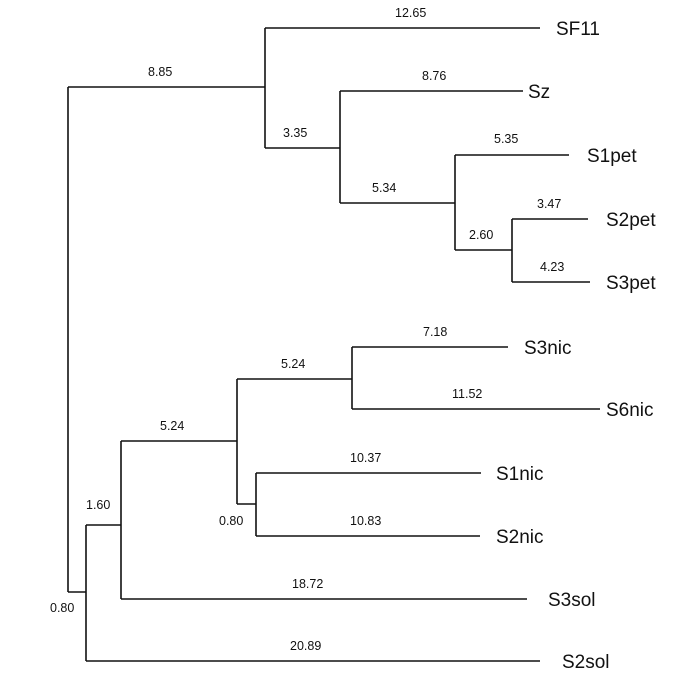 Image resolution: width=688 pixels, height=679 pixels. What do you see at coordinates (572, 600) in the screenshot?
I see `taxon-label-s3sol: S3sol` at bounding box center [572, 600].